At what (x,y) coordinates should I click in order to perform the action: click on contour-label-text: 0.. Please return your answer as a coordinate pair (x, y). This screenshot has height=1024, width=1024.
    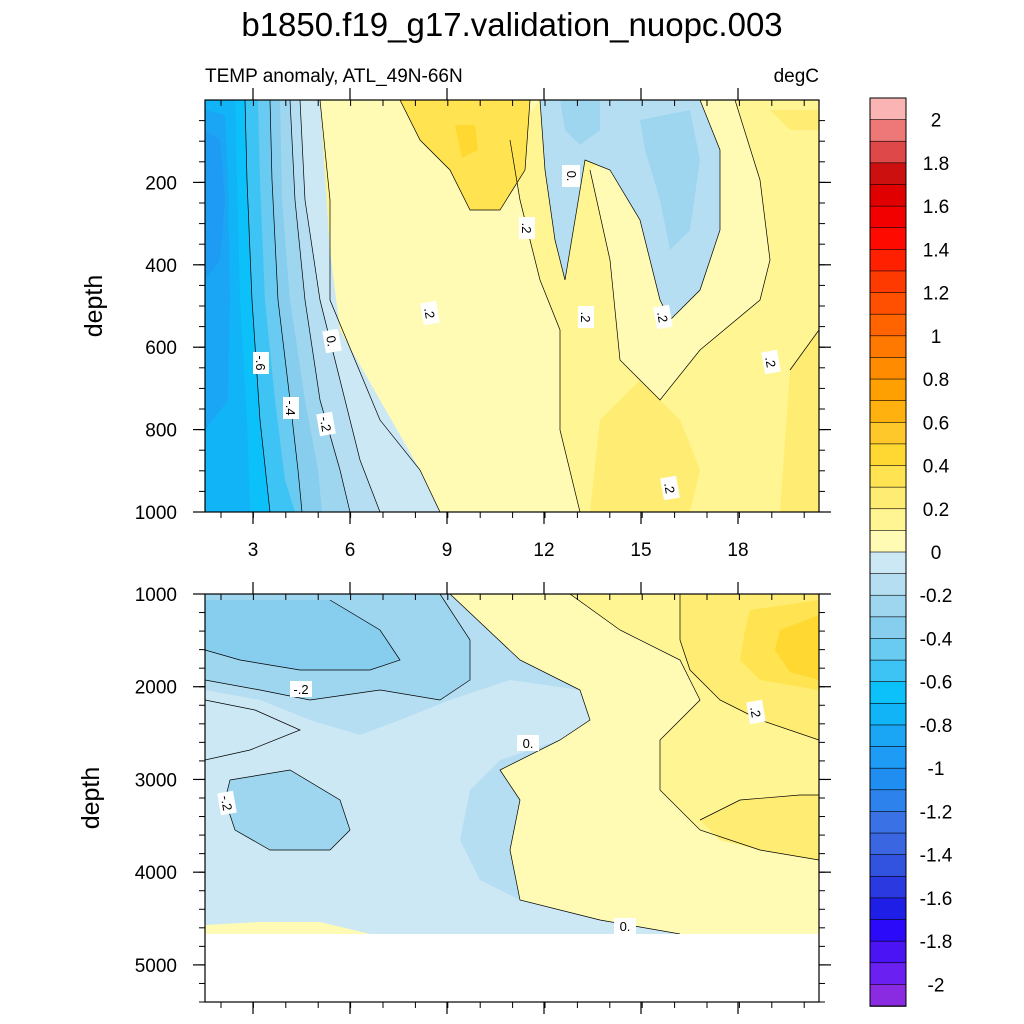
    Looking at the image, I should click on (331, 340).